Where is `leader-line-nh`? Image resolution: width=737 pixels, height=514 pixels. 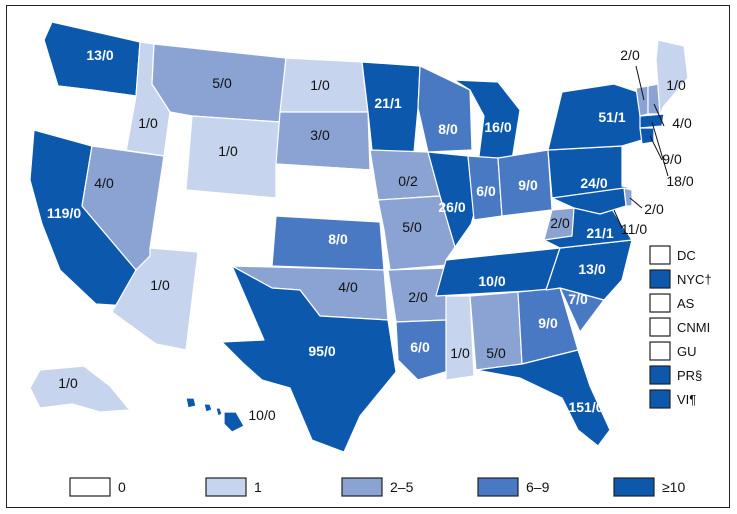
leader-line-nh is located at coordinates (659, 115).